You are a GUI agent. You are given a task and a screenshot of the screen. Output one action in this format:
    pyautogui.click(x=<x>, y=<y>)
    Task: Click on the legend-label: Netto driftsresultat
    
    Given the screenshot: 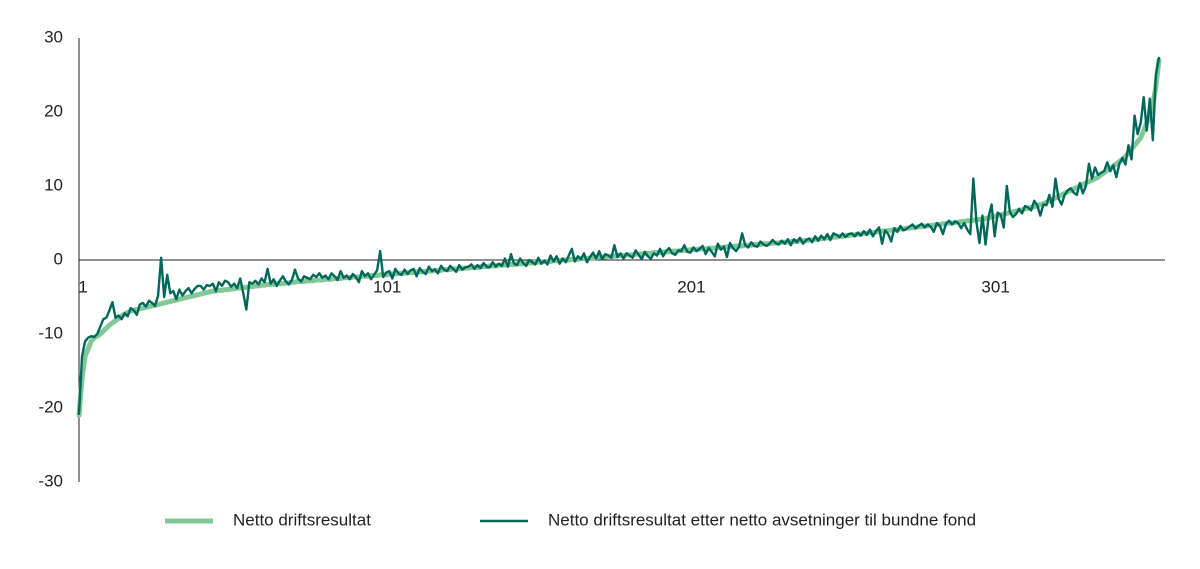 What is the action you would take?
    pyautogui.click(x=302, y=519)
    